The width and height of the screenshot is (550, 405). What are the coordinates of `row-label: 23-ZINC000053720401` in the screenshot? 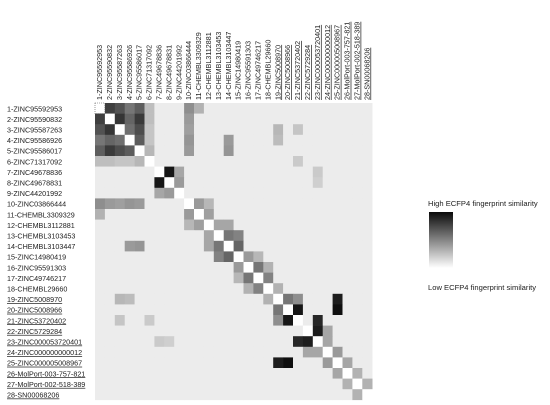 It's located at (44, 341).